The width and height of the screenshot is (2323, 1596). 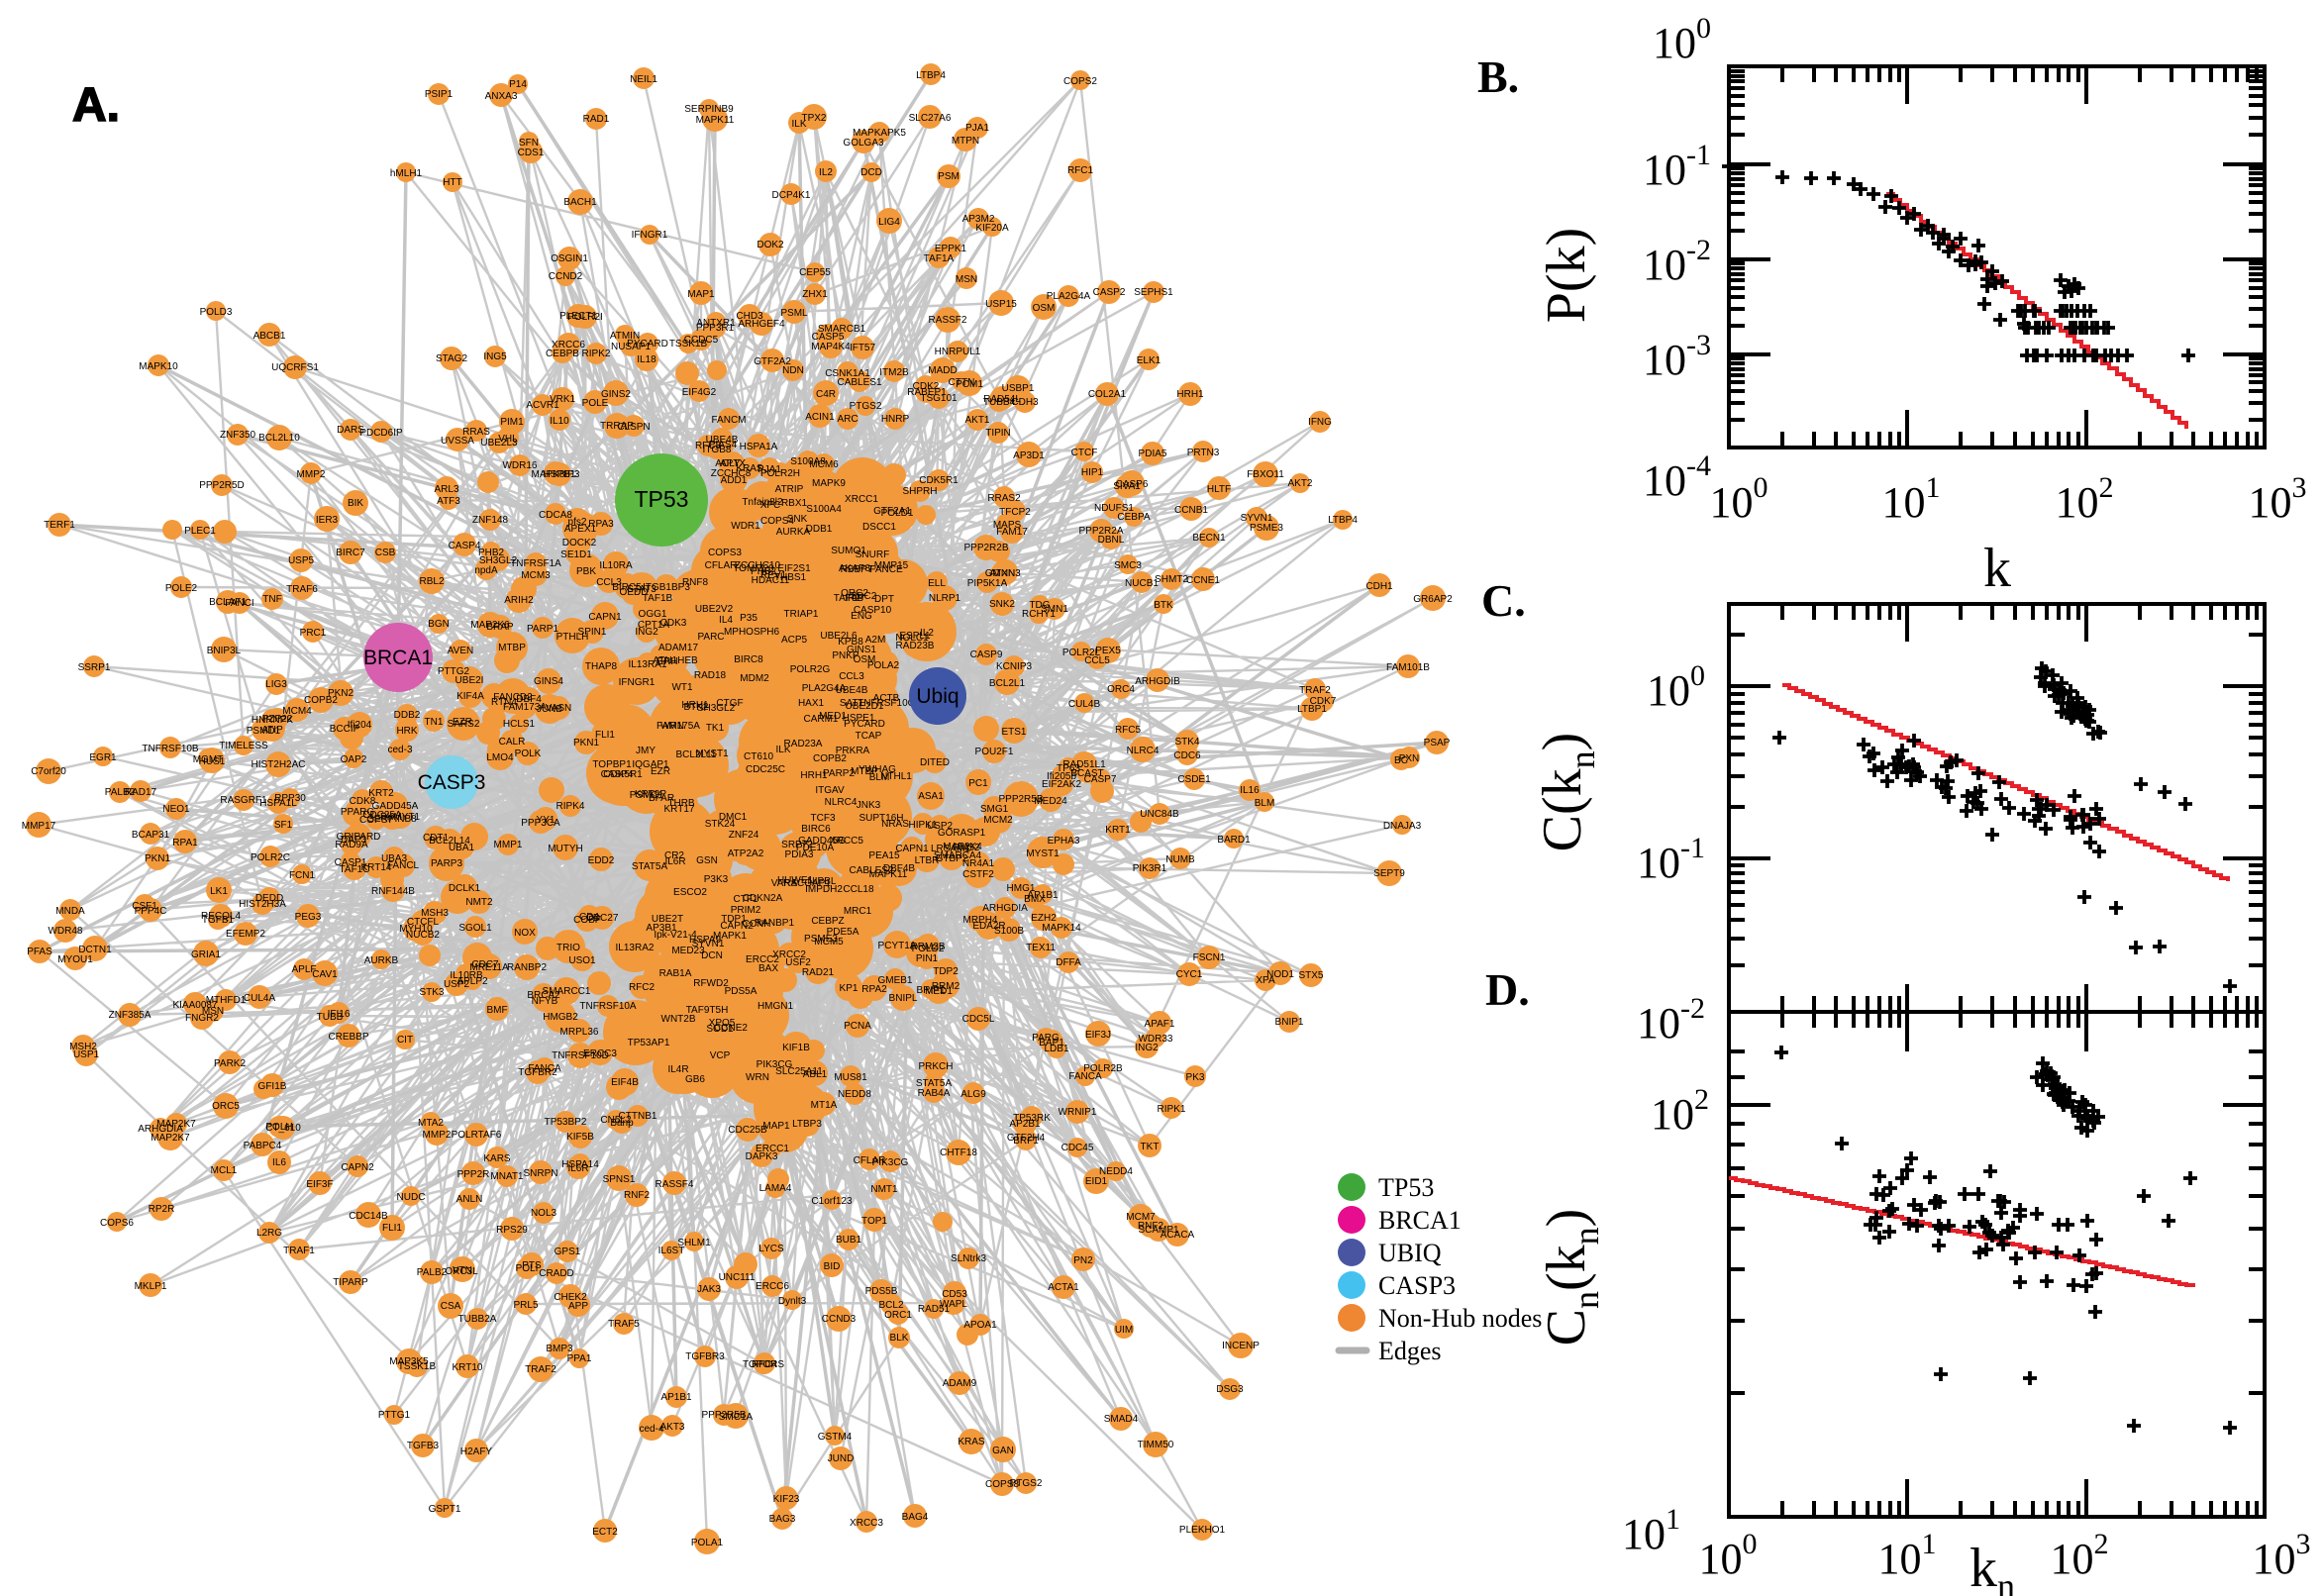 What do you see at coordinates (851, 676) in the screenshot?
I see `svg-text: CCL3` at bounding box center [851, 676].